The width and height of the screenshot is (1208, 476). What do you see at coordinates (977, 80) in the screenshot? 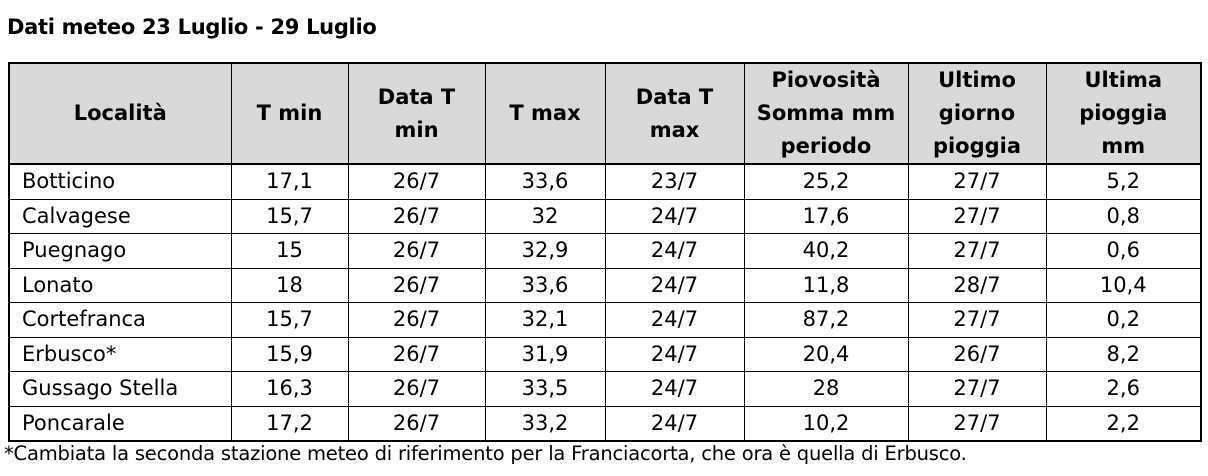
I see `header-line: Ultimo` at bounding box center [977, 80].